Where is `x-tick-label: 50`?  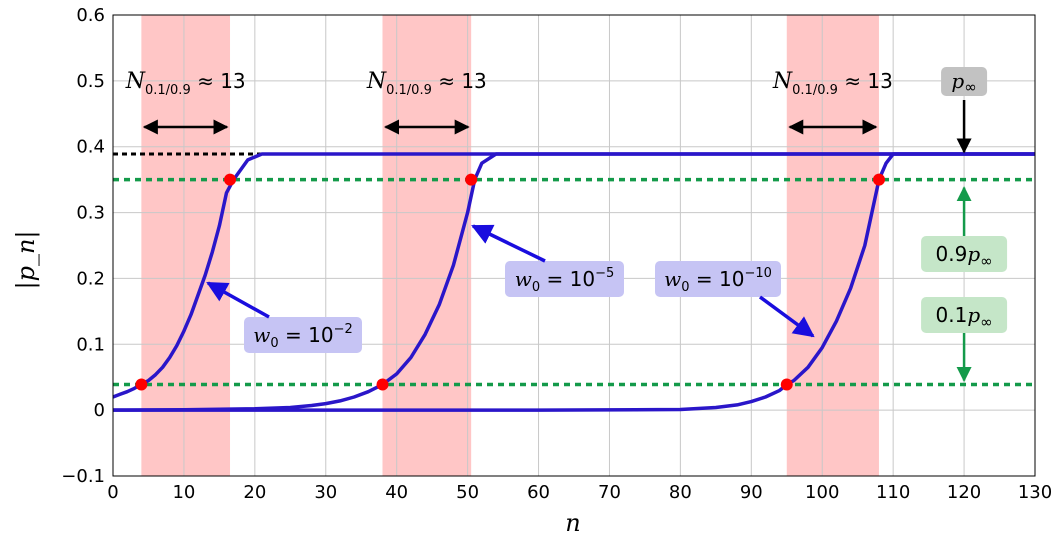 x-tick-label: 50 is located at coordinates (467, 492).